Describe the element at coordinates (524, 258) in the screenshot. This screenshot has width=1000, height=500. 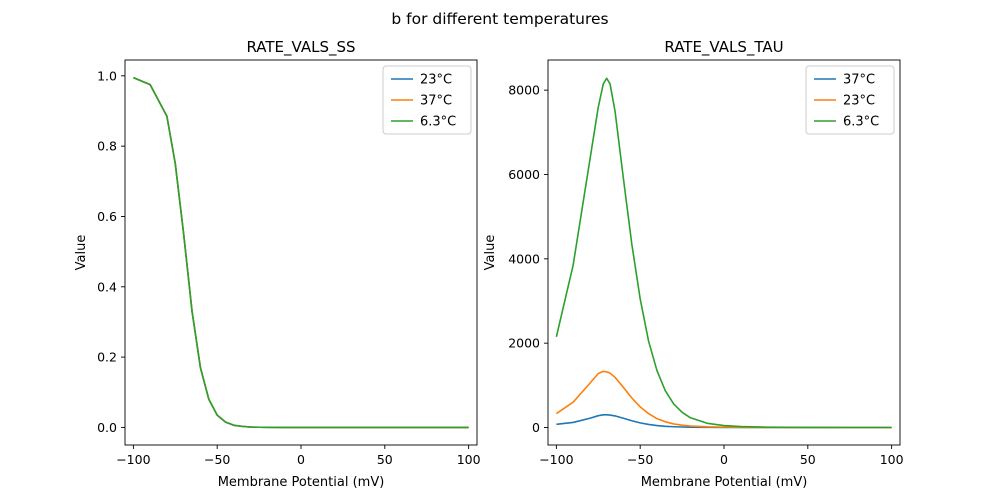
I see `y-tick-label: 4000` at that location.